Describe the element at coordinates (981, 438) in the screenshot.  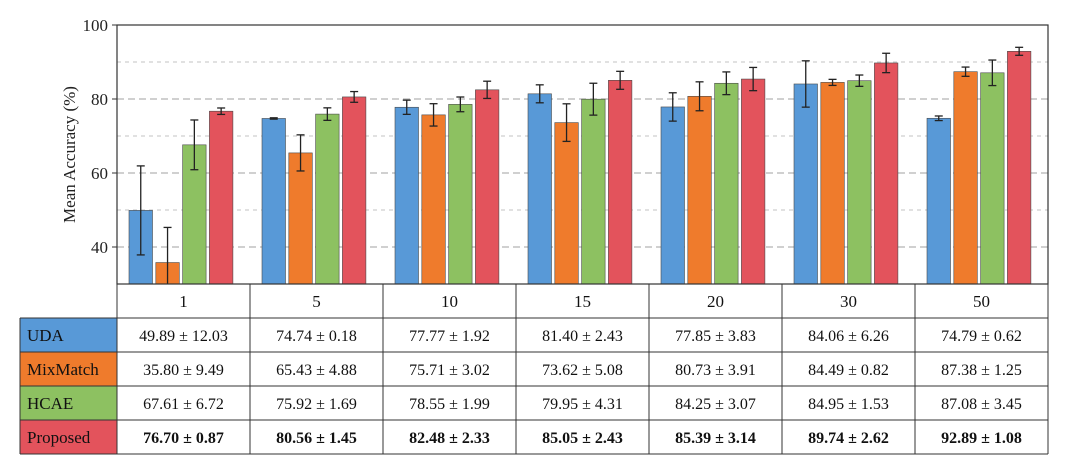
I see `table-cell-proposed-50: 92.89 ± 1.08` at that location.